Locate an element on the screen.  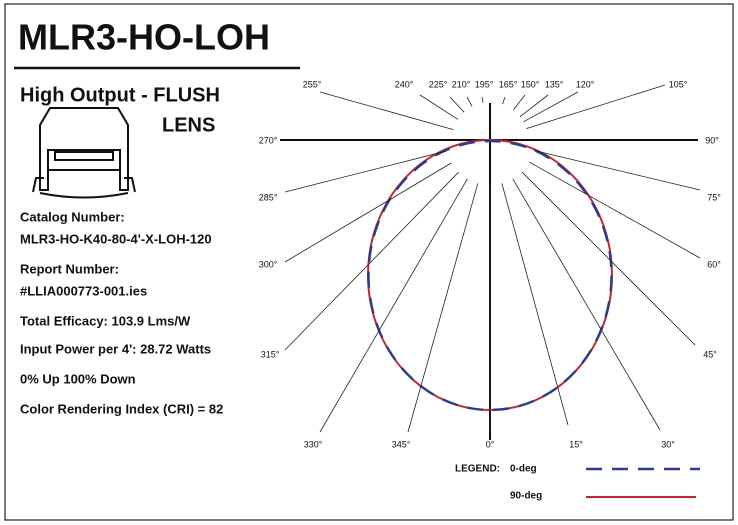
angle-label: 60° is located at coordinates (714, 264).